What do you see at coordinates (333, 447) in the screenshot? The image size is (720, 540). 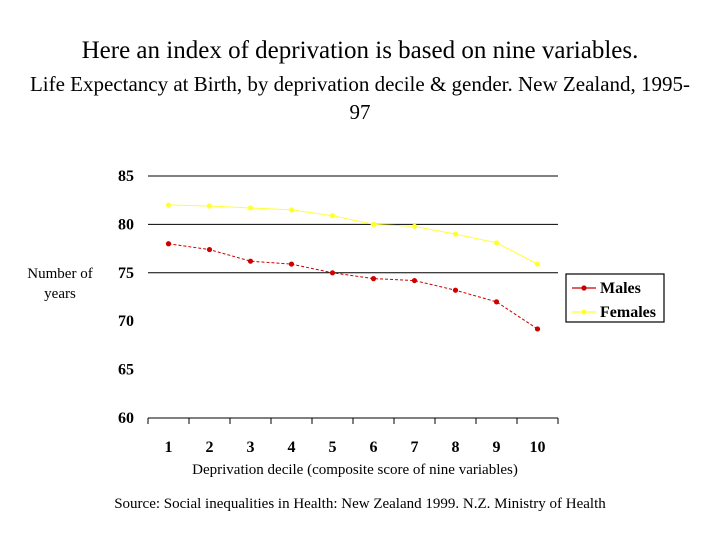 I see `x-tick-label: 5` at bounding box center [333, 447].